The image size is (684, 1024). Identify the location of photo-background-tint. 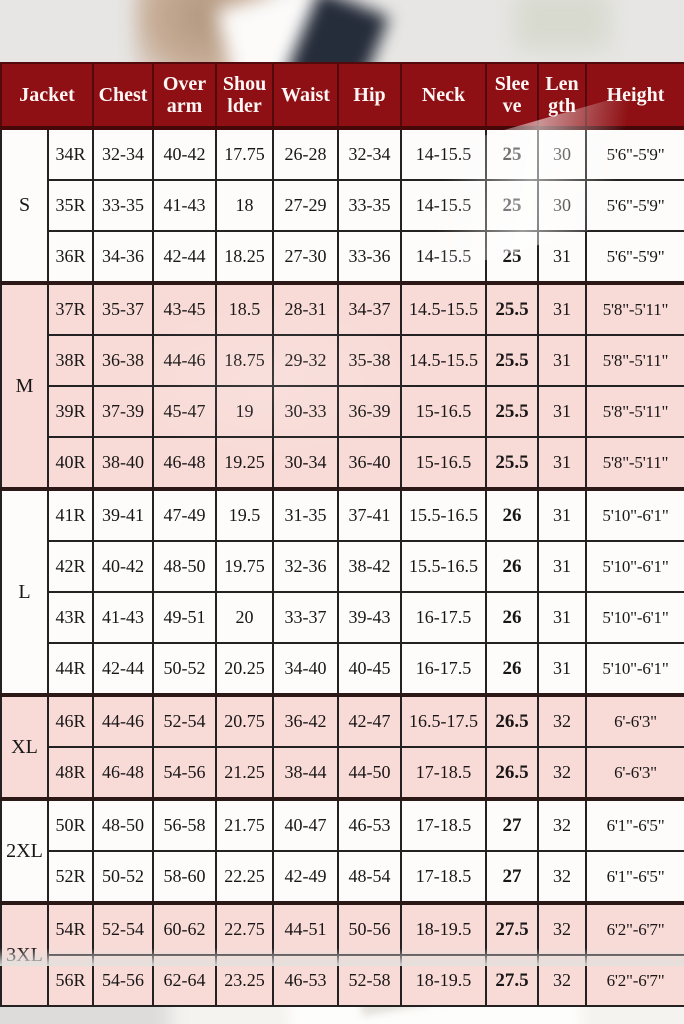
(562, 25).